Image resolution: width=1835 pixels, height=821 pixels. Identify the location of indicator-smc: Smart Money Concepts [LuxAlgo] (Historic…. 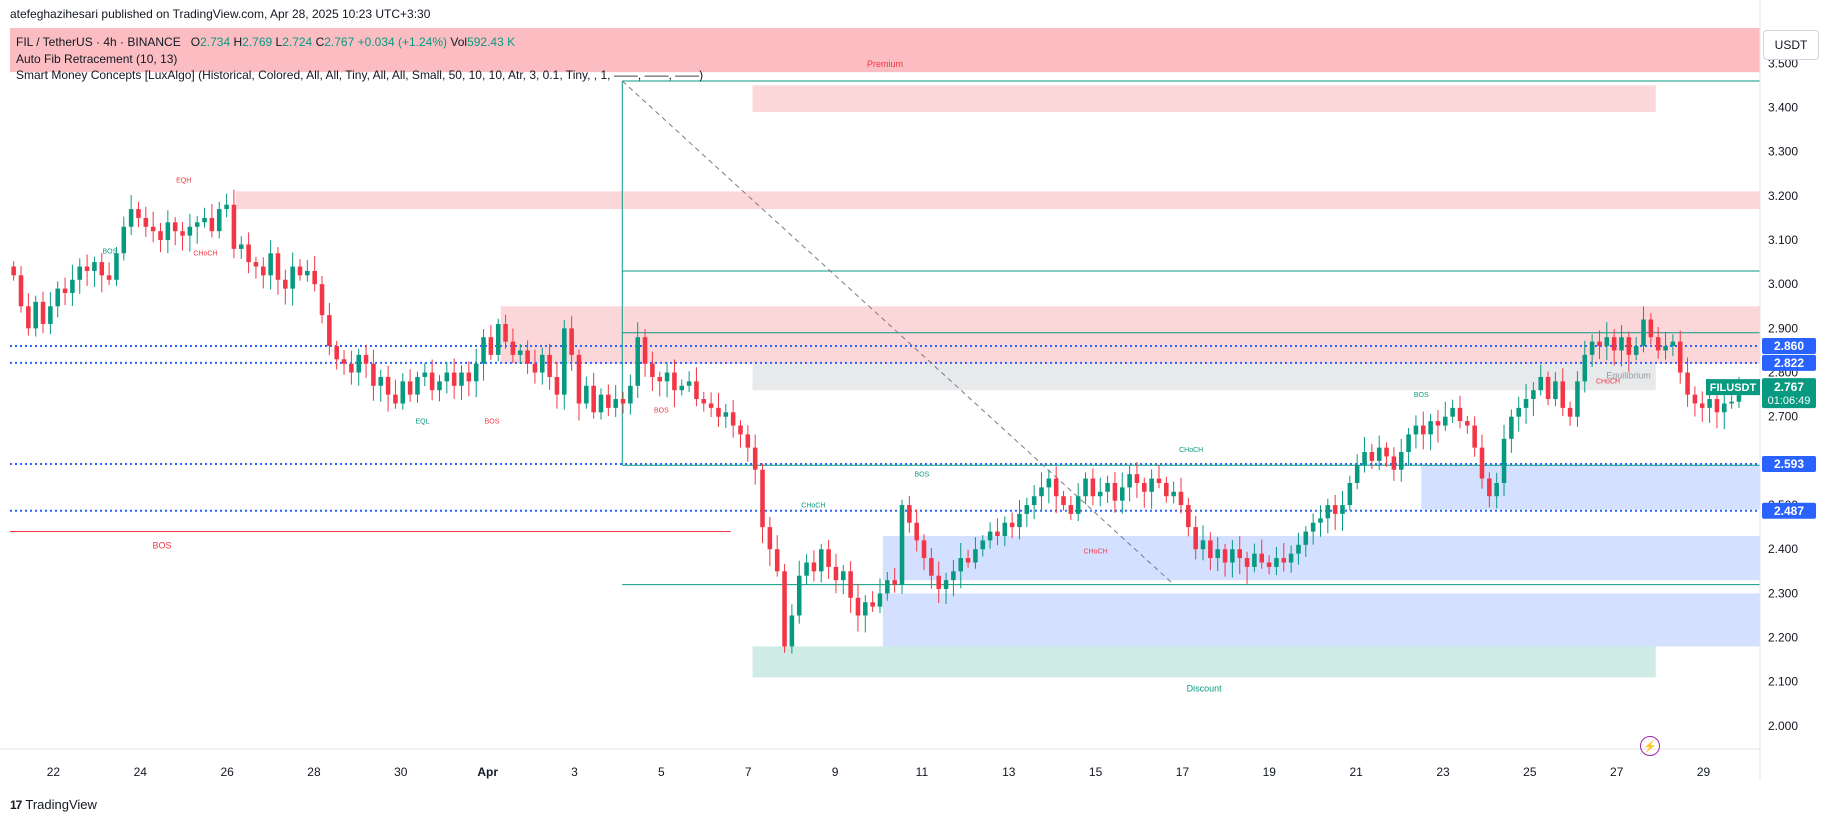
(360, 75).